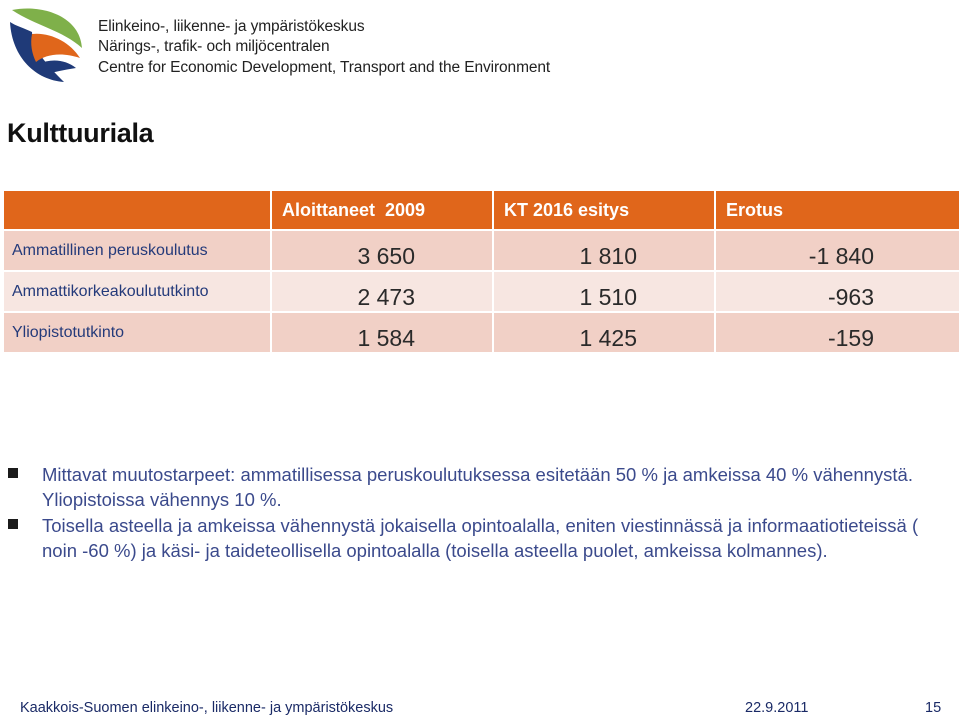  Describe the element at coordinates (836, 332) in the screenshot. I see `cell-erotus: -159` at that location.